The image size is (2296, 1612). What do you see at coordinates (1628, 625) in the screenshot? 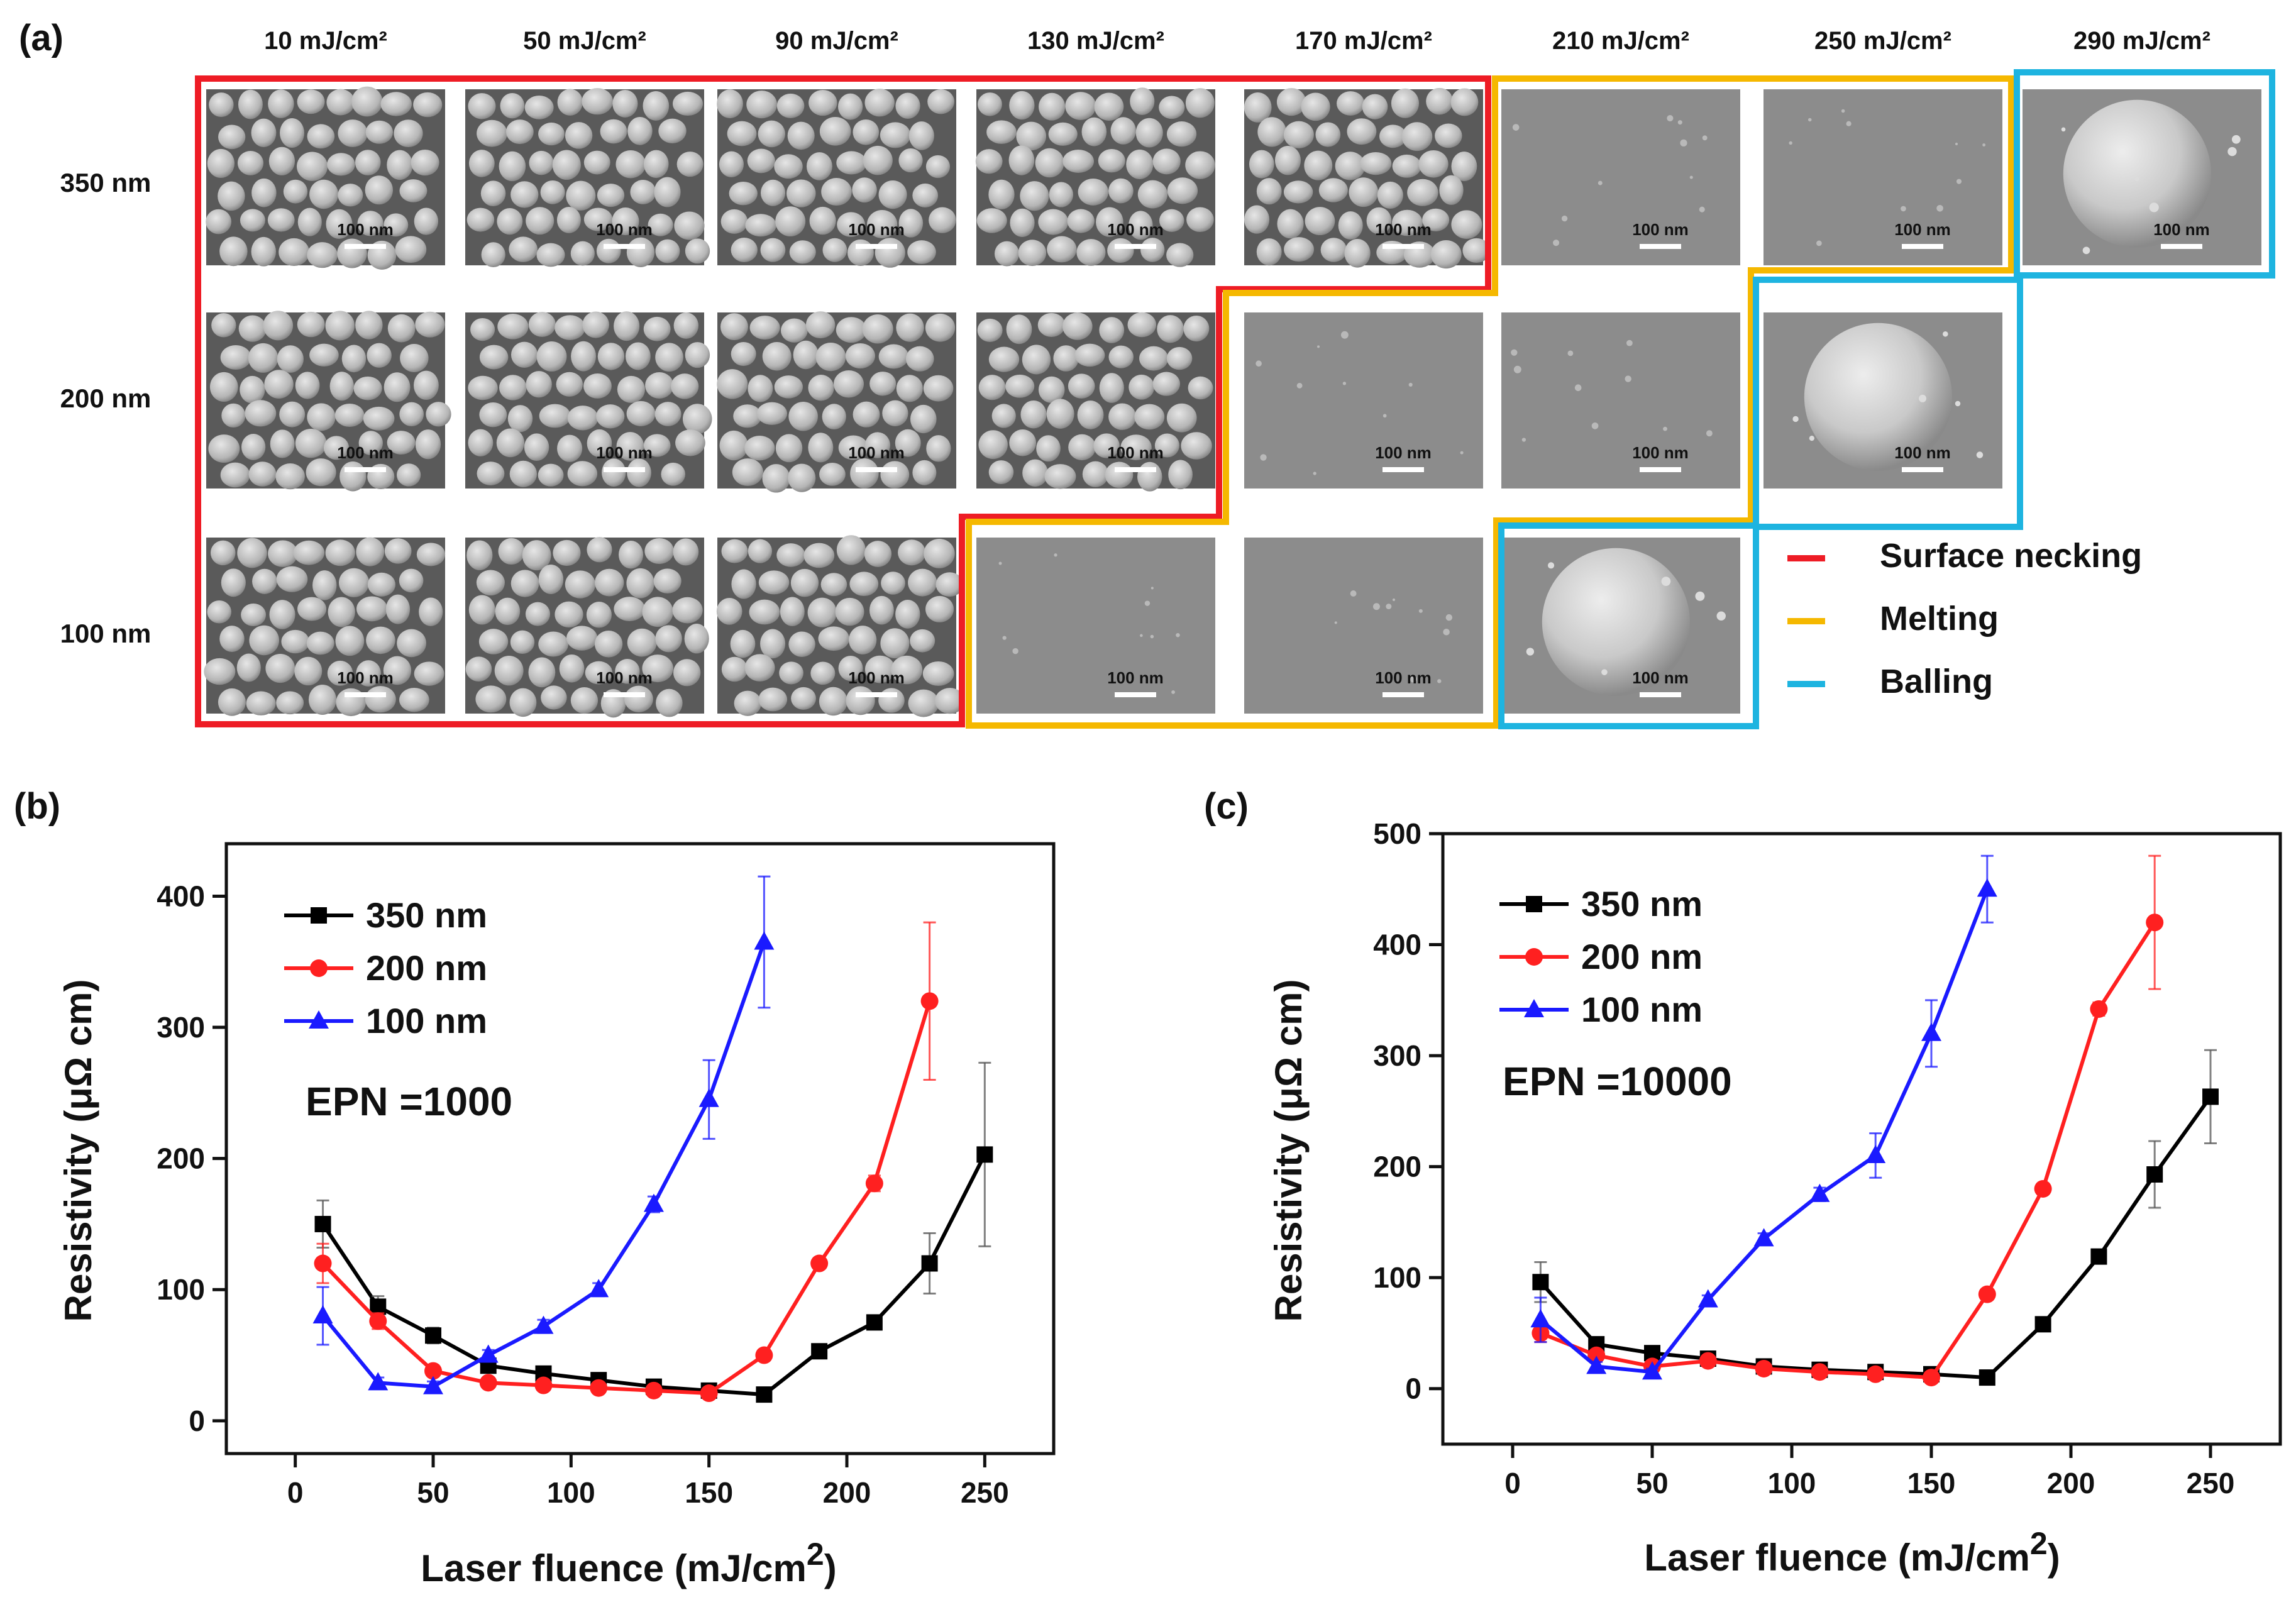
I see `balling-border` at bounding box center [1628, 625].